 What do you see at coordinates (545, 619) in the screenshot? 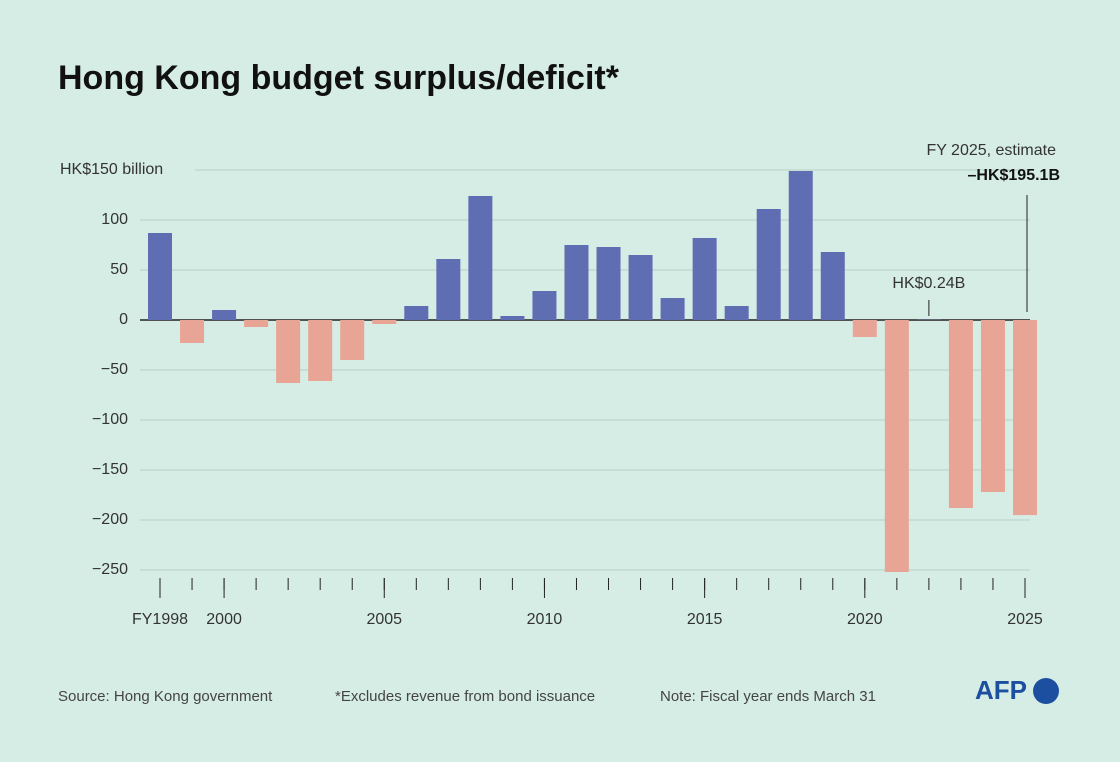
I see `x-tick-label: 2010` at bounding box center [545, 619].